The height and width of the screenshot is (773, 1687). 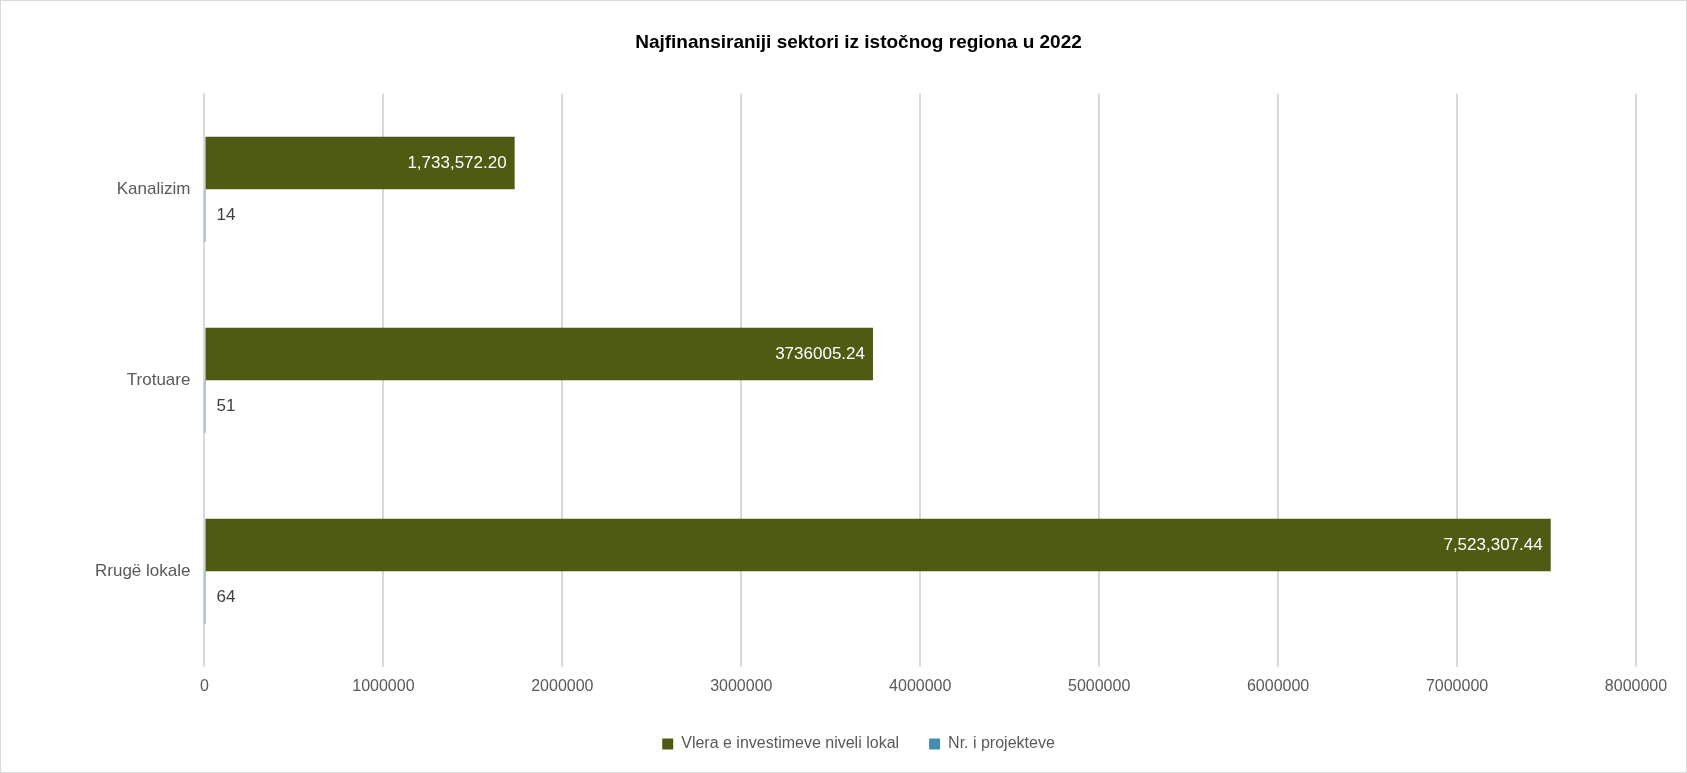 What do you see at coordinates (562, 685) in the screenshot?
I see `x-tick-label: 2000000` at bounding box center [562, 685].